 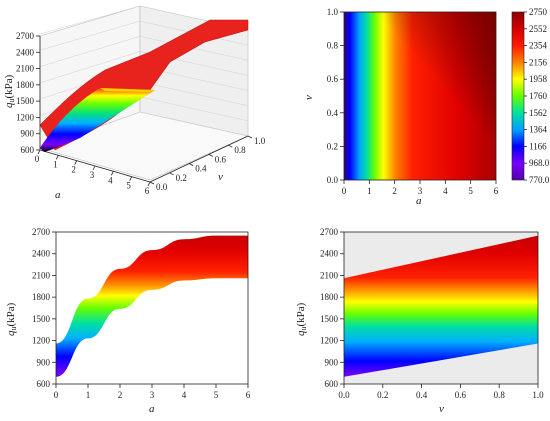 What do you see at coordinates (538, 79) in the screenshot?
I see `colorbar-tick-label: 1958` at bounding box center [538, 79].